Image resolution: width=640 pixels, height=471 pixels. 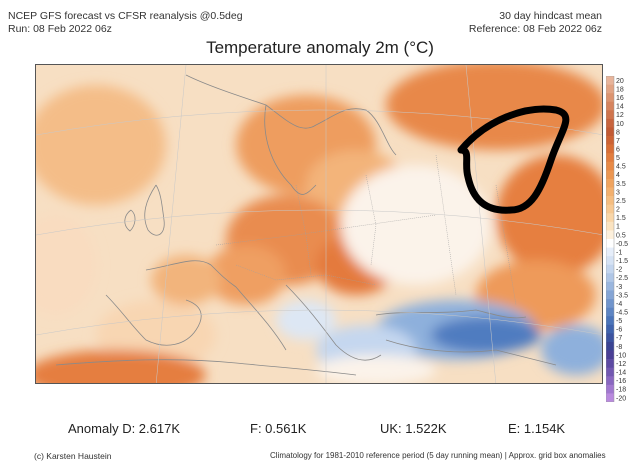 I want to click on hand-drawn-circle-annotation, so click(x=513, y=159).